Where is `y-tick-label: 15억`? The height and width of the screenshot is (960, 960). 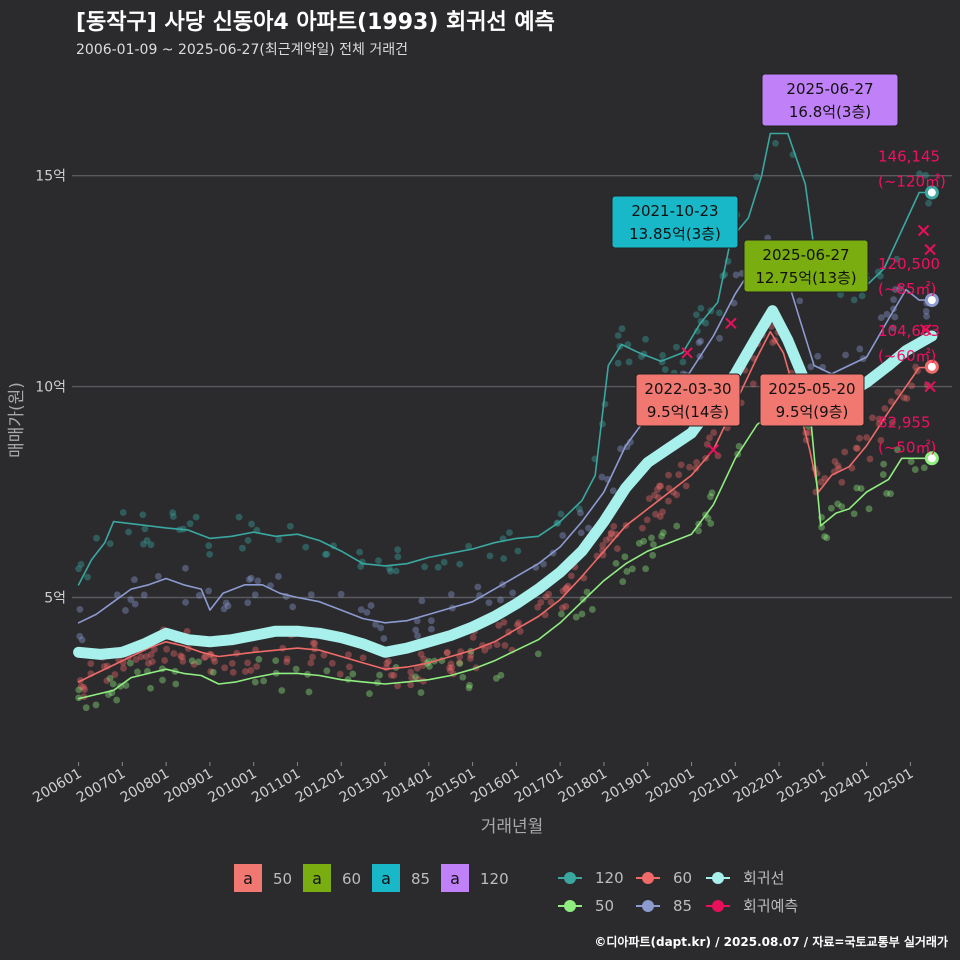 y-tick-label: 15억 is located at coordinates (50, 177).